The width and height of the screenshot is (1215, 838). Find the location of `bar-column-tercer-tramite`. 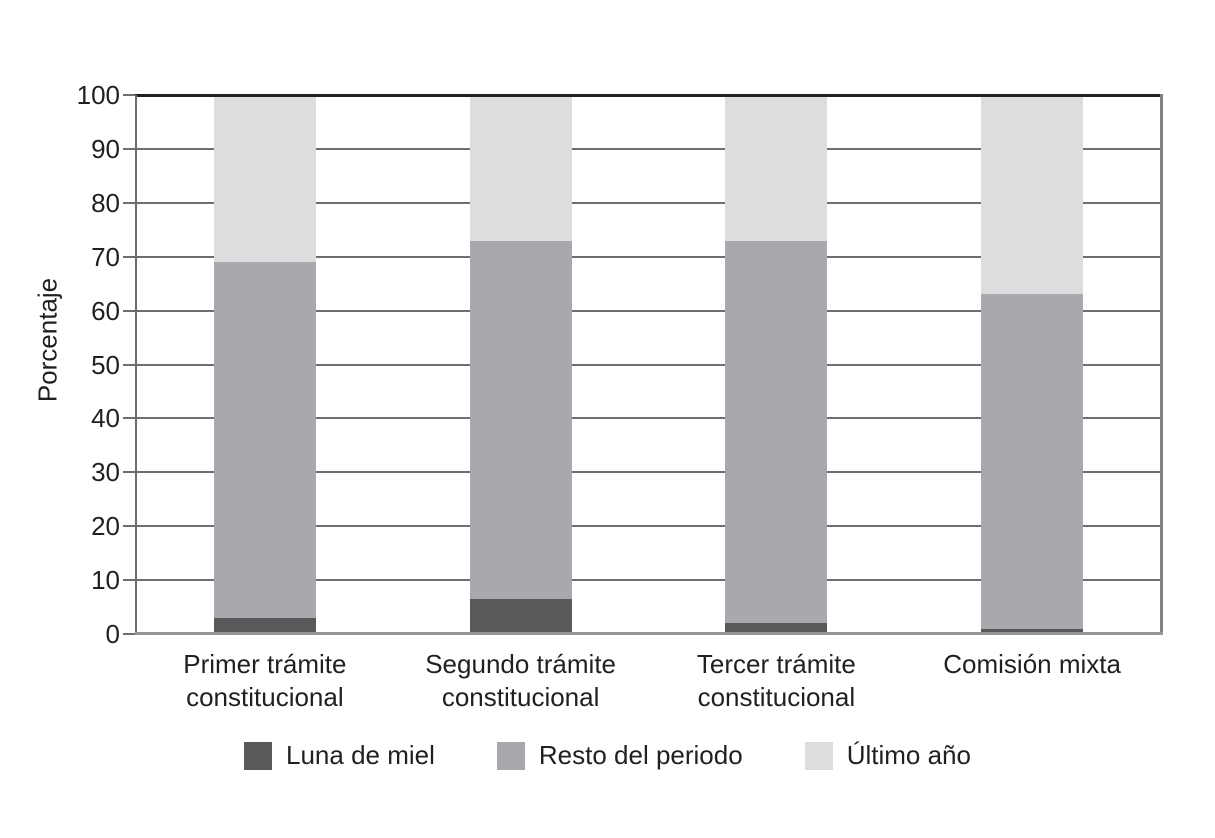

bar-column-tercer-tramite is located at coordinates (776, 364).